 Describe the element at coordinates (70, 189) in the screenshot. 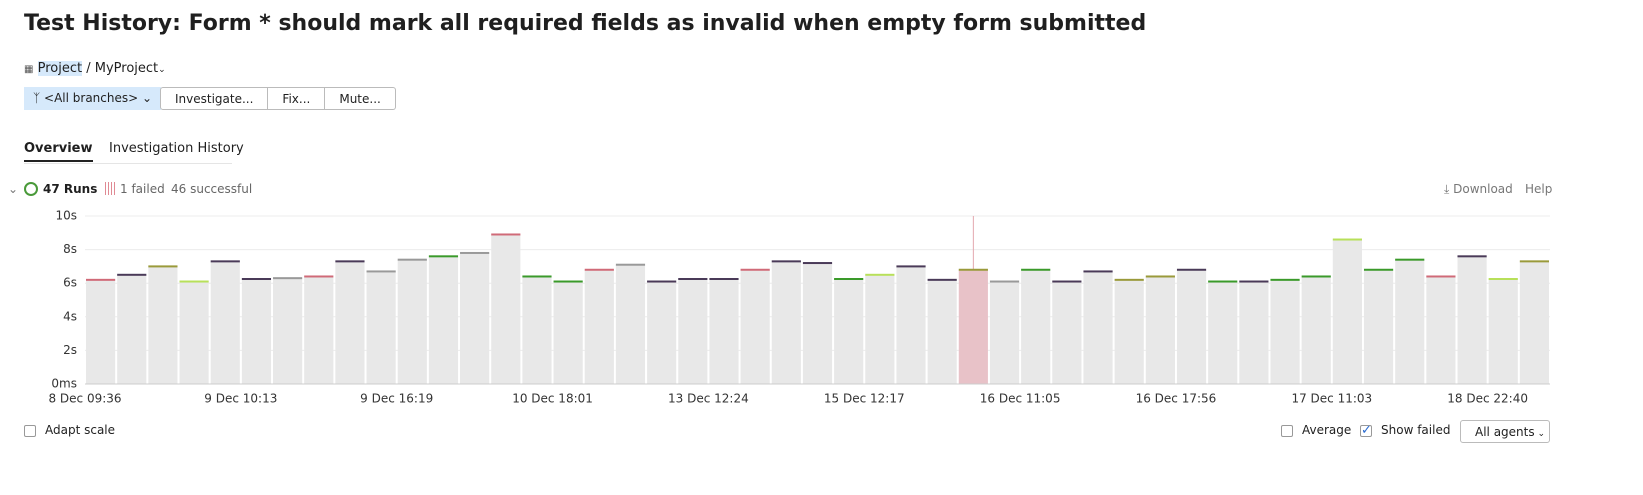

I see `runs: 47 Runs` at that location.